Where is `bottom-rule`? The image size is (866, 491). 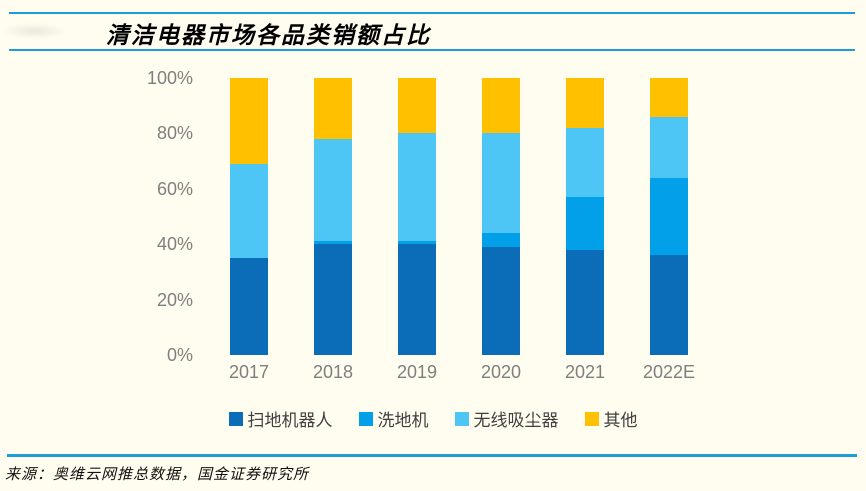
bottom-rule is located at coordinates (432, 455).